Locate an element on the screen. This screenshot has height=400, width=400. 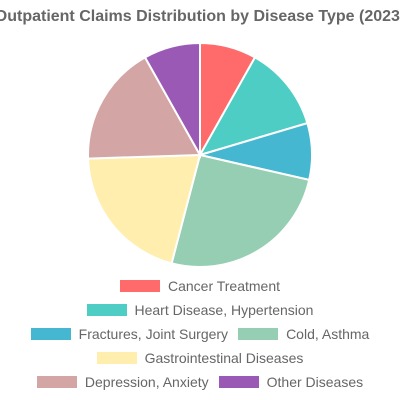
legend-item-gastrointestinal-diseases: Gastrointestinal Diseases is located at coordinates (200, 358).